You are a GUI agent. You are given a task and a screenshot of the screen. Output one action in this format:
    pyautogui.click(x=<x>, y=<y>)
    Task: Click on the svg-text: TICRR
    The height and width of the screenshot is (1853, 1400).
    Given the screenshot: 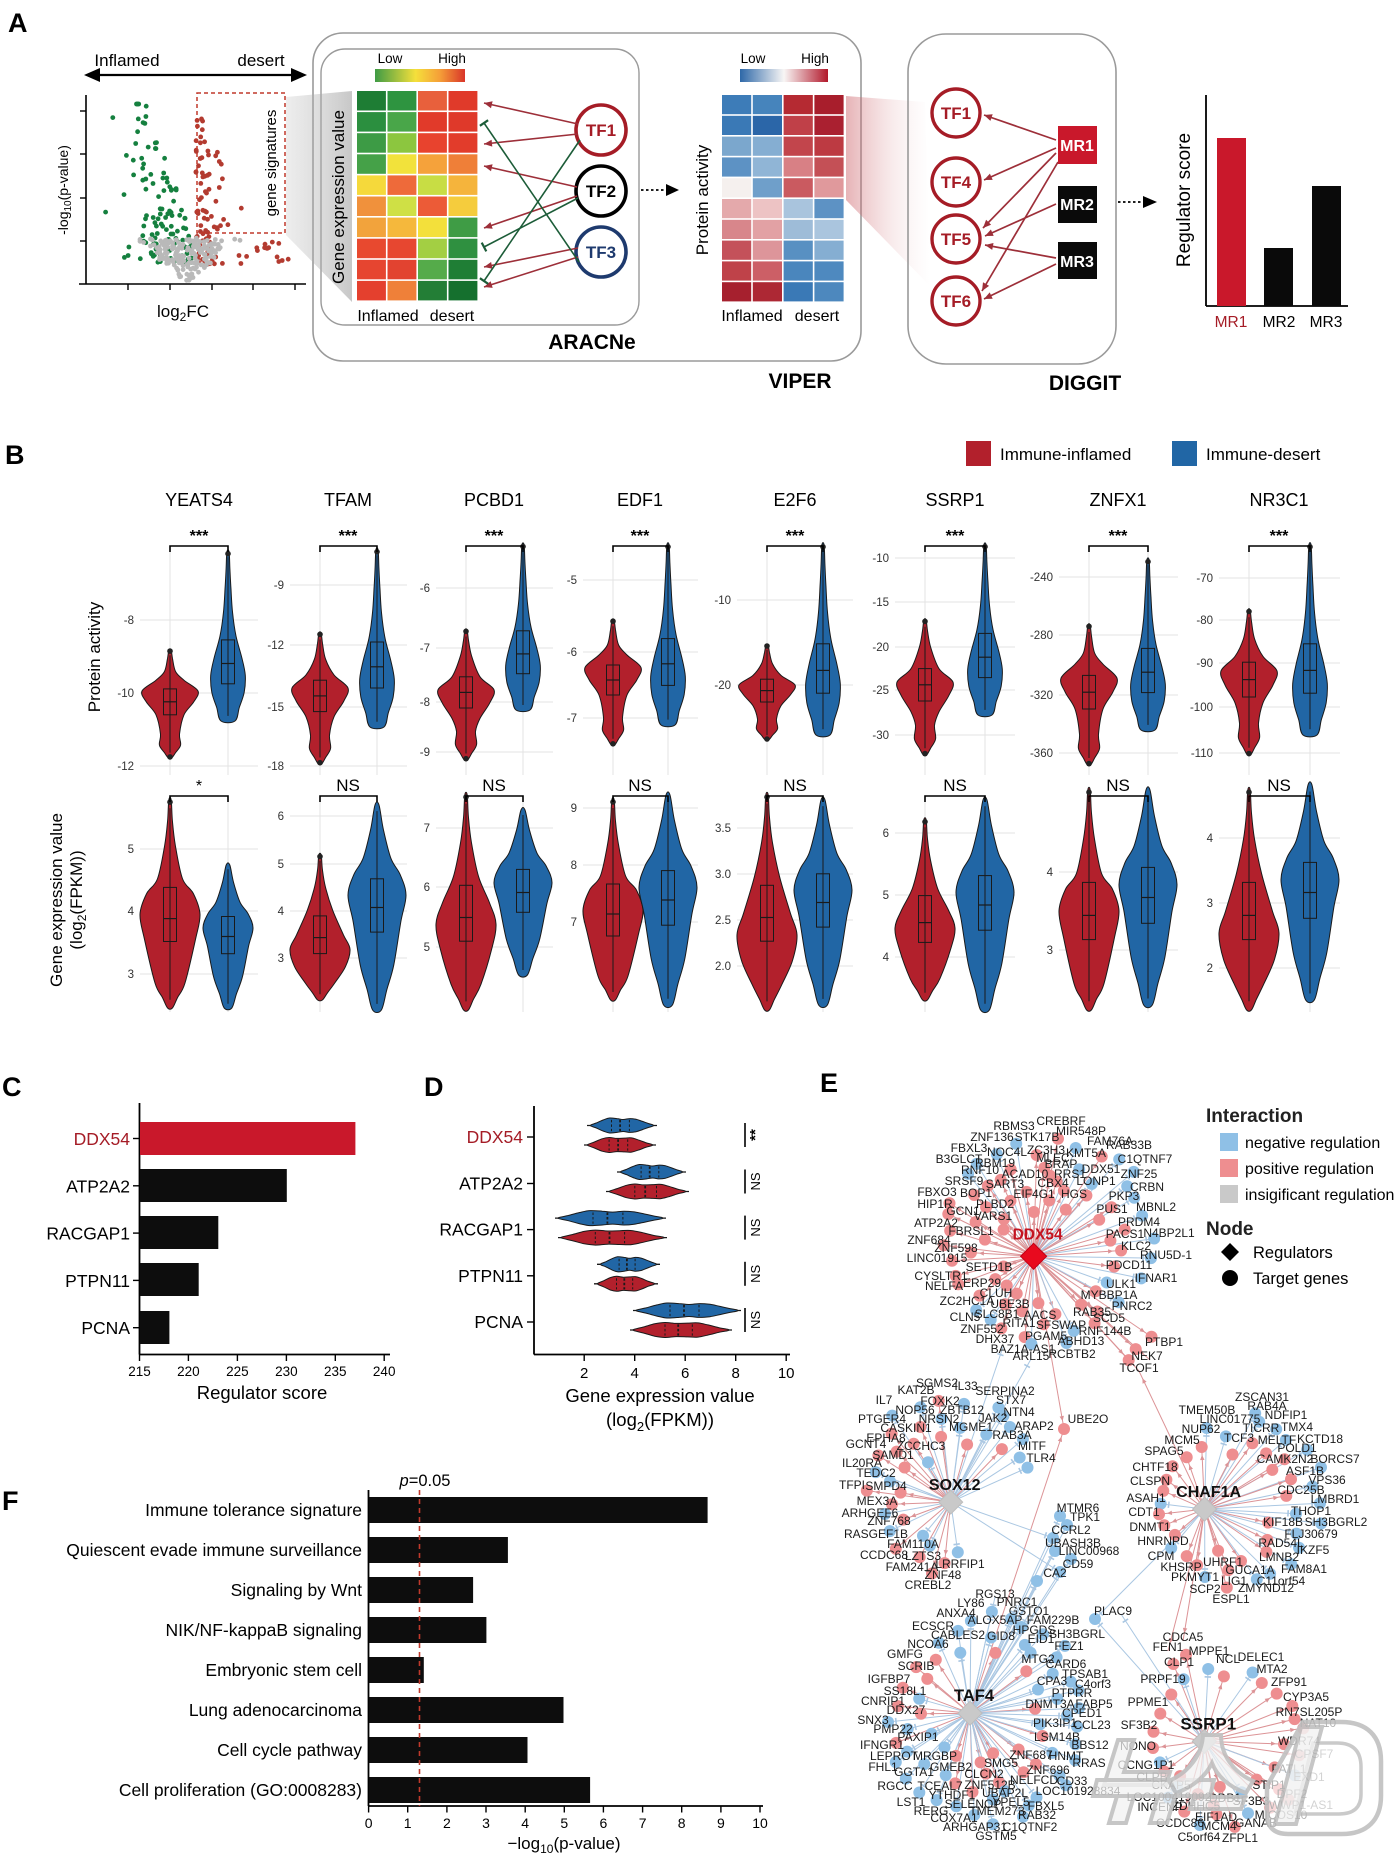 What is the action you would take?
    pyautogui.click(x=1261, y=1428)
    